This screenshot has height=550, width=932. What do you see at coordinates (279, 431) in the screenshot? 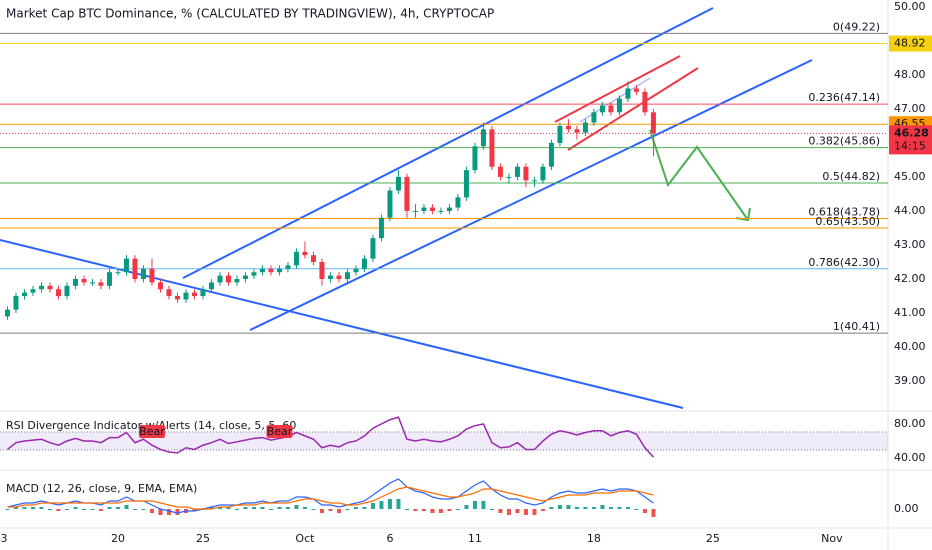
I see `annotation-box` at bounding box center [279, 431].